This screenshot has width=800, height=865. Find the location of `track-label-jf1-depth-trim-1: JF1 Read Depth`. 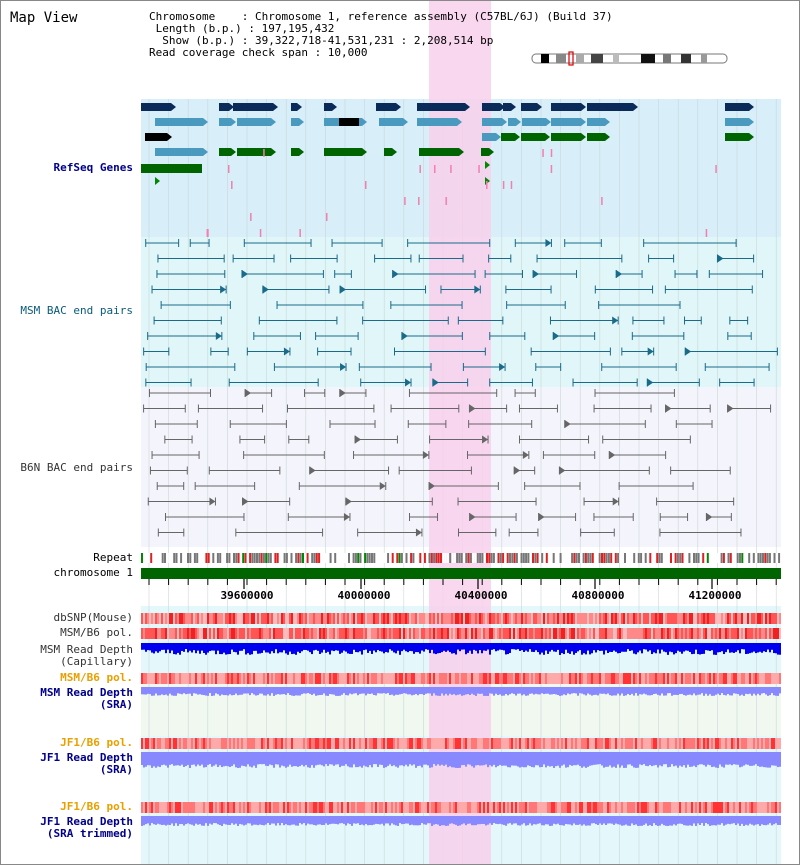

track-label-jf1-depth-trim-1: JF1 Read Depth is located at coordinates (86, 821).